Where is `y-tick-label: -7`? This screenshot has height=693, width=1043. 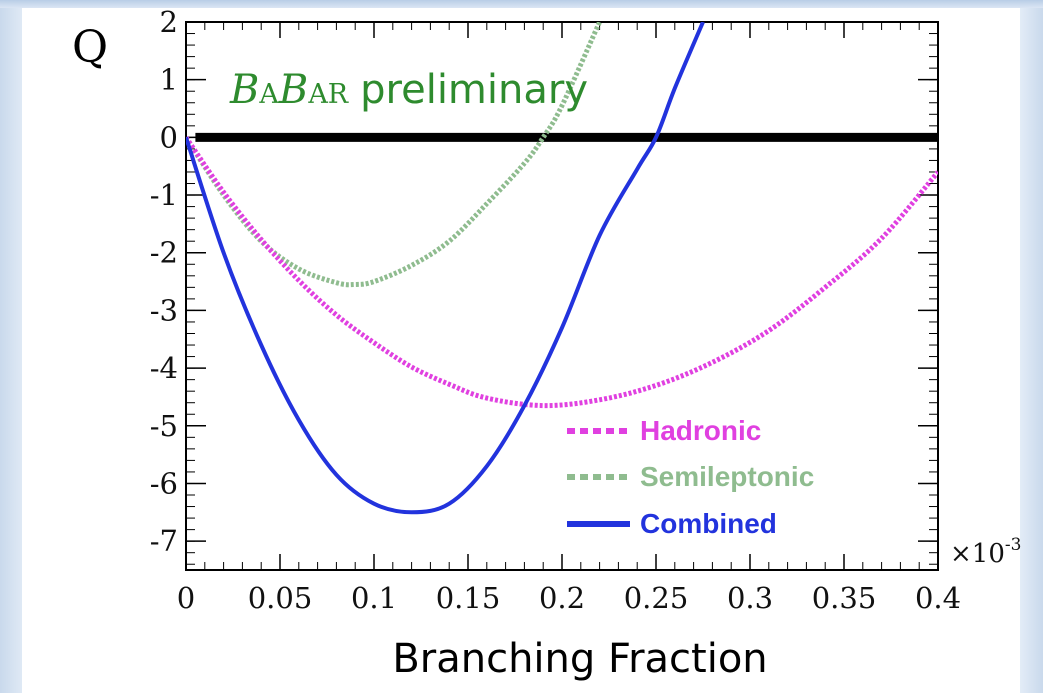
y-tick-label: -7 is located at coordinates (164, 541).